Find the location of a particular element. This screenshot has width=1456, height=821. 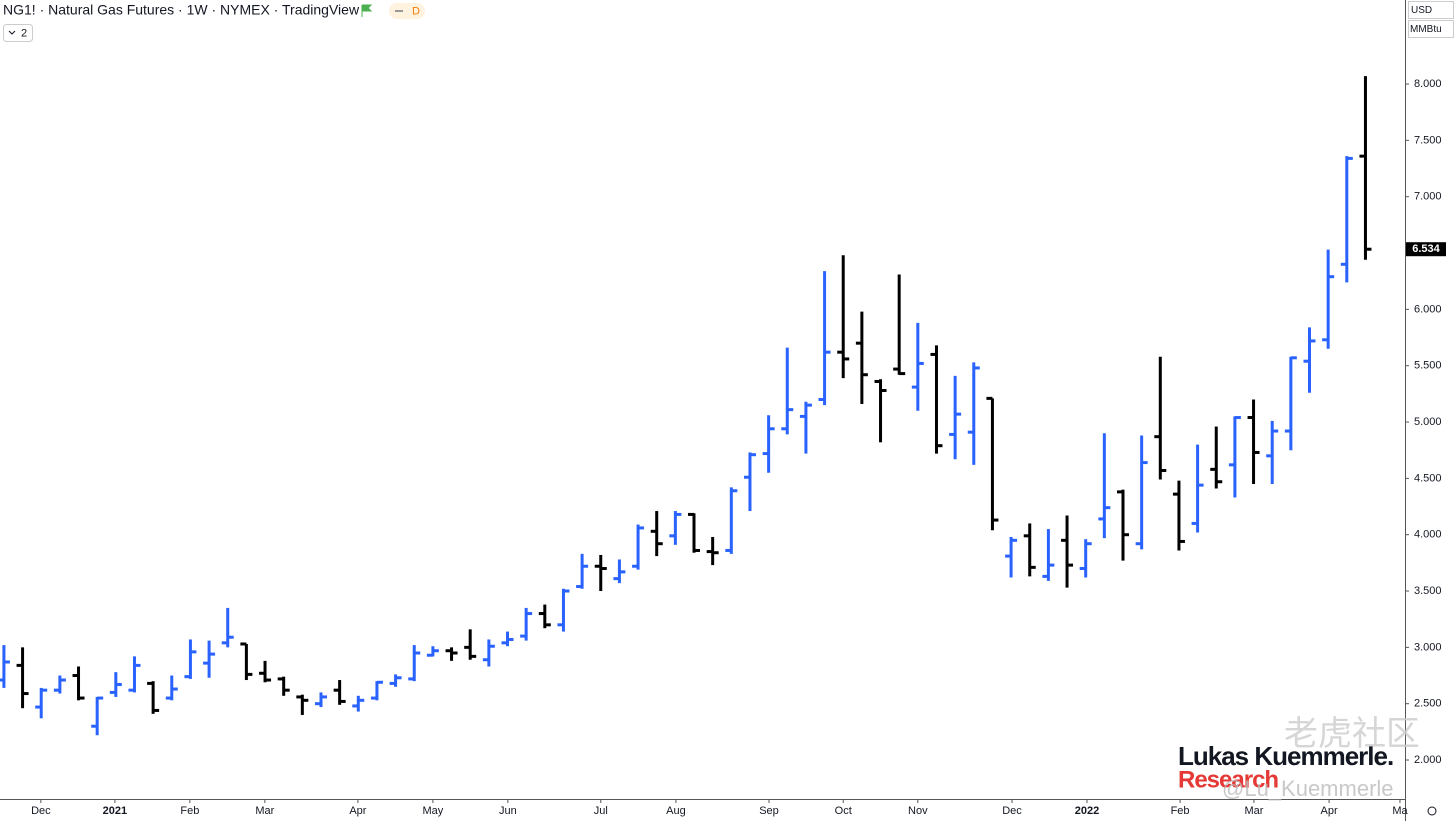

watermark-sub: Research is located at coordinates (1228, 779).